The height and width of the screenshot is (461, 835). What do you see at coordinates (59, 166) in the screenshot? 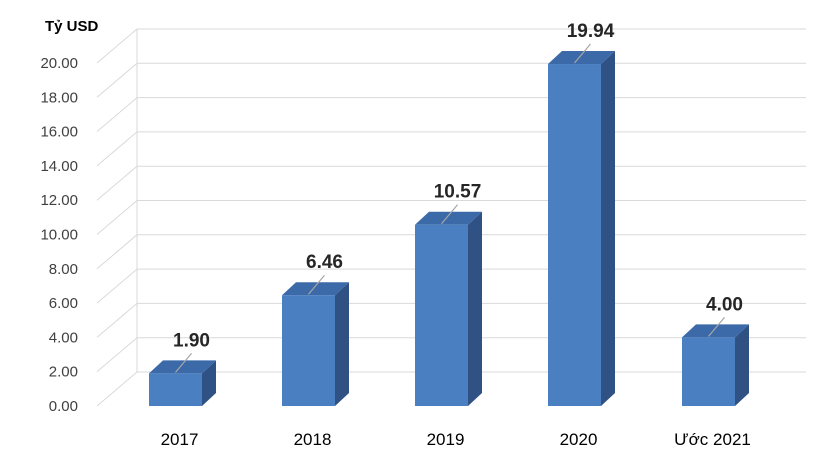
I see `y-tick-label: 14.00` at bounding box center [59, 166].